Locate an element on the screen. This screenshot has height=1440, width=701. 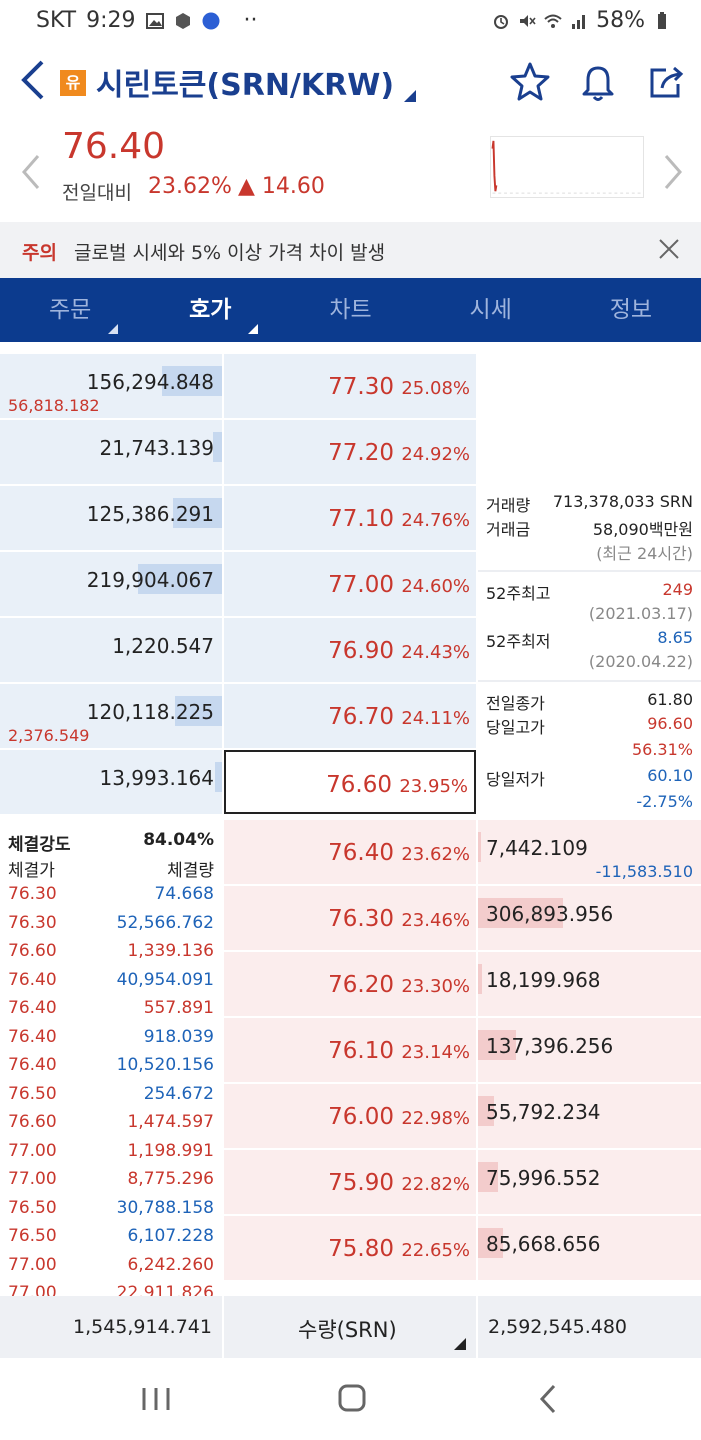
bid-qty: 85,668.656 is located at coordinates (543, 1244).